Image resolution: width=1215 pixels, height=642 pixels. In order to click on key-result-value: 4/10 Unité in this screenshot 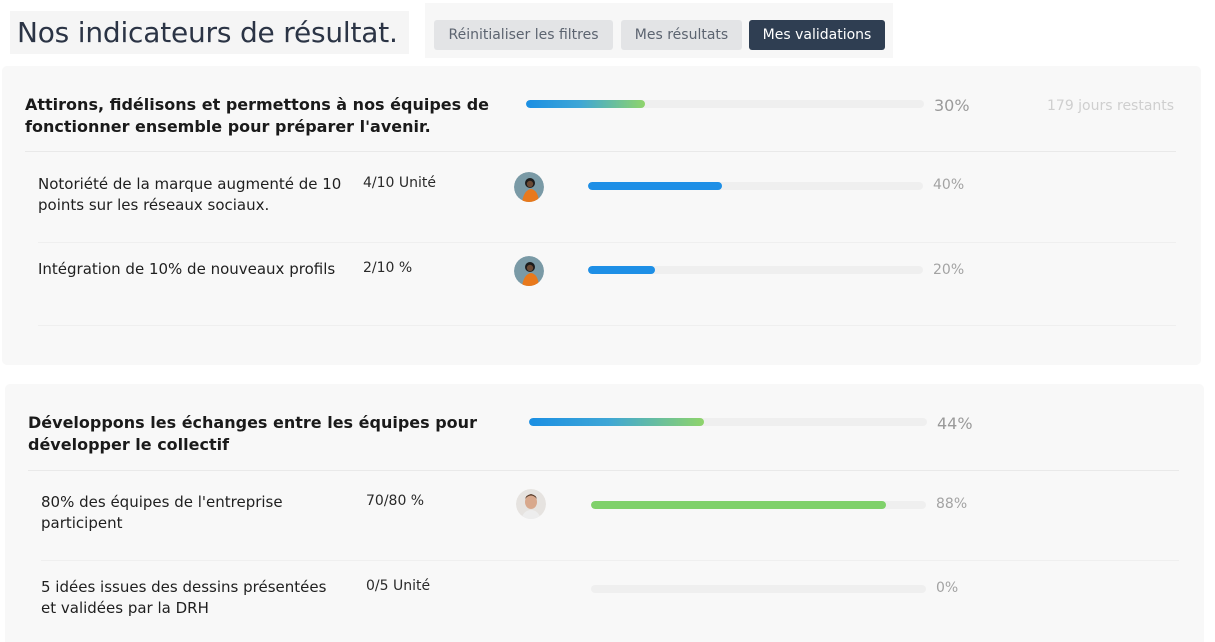, I will do `click(400, 183)`.